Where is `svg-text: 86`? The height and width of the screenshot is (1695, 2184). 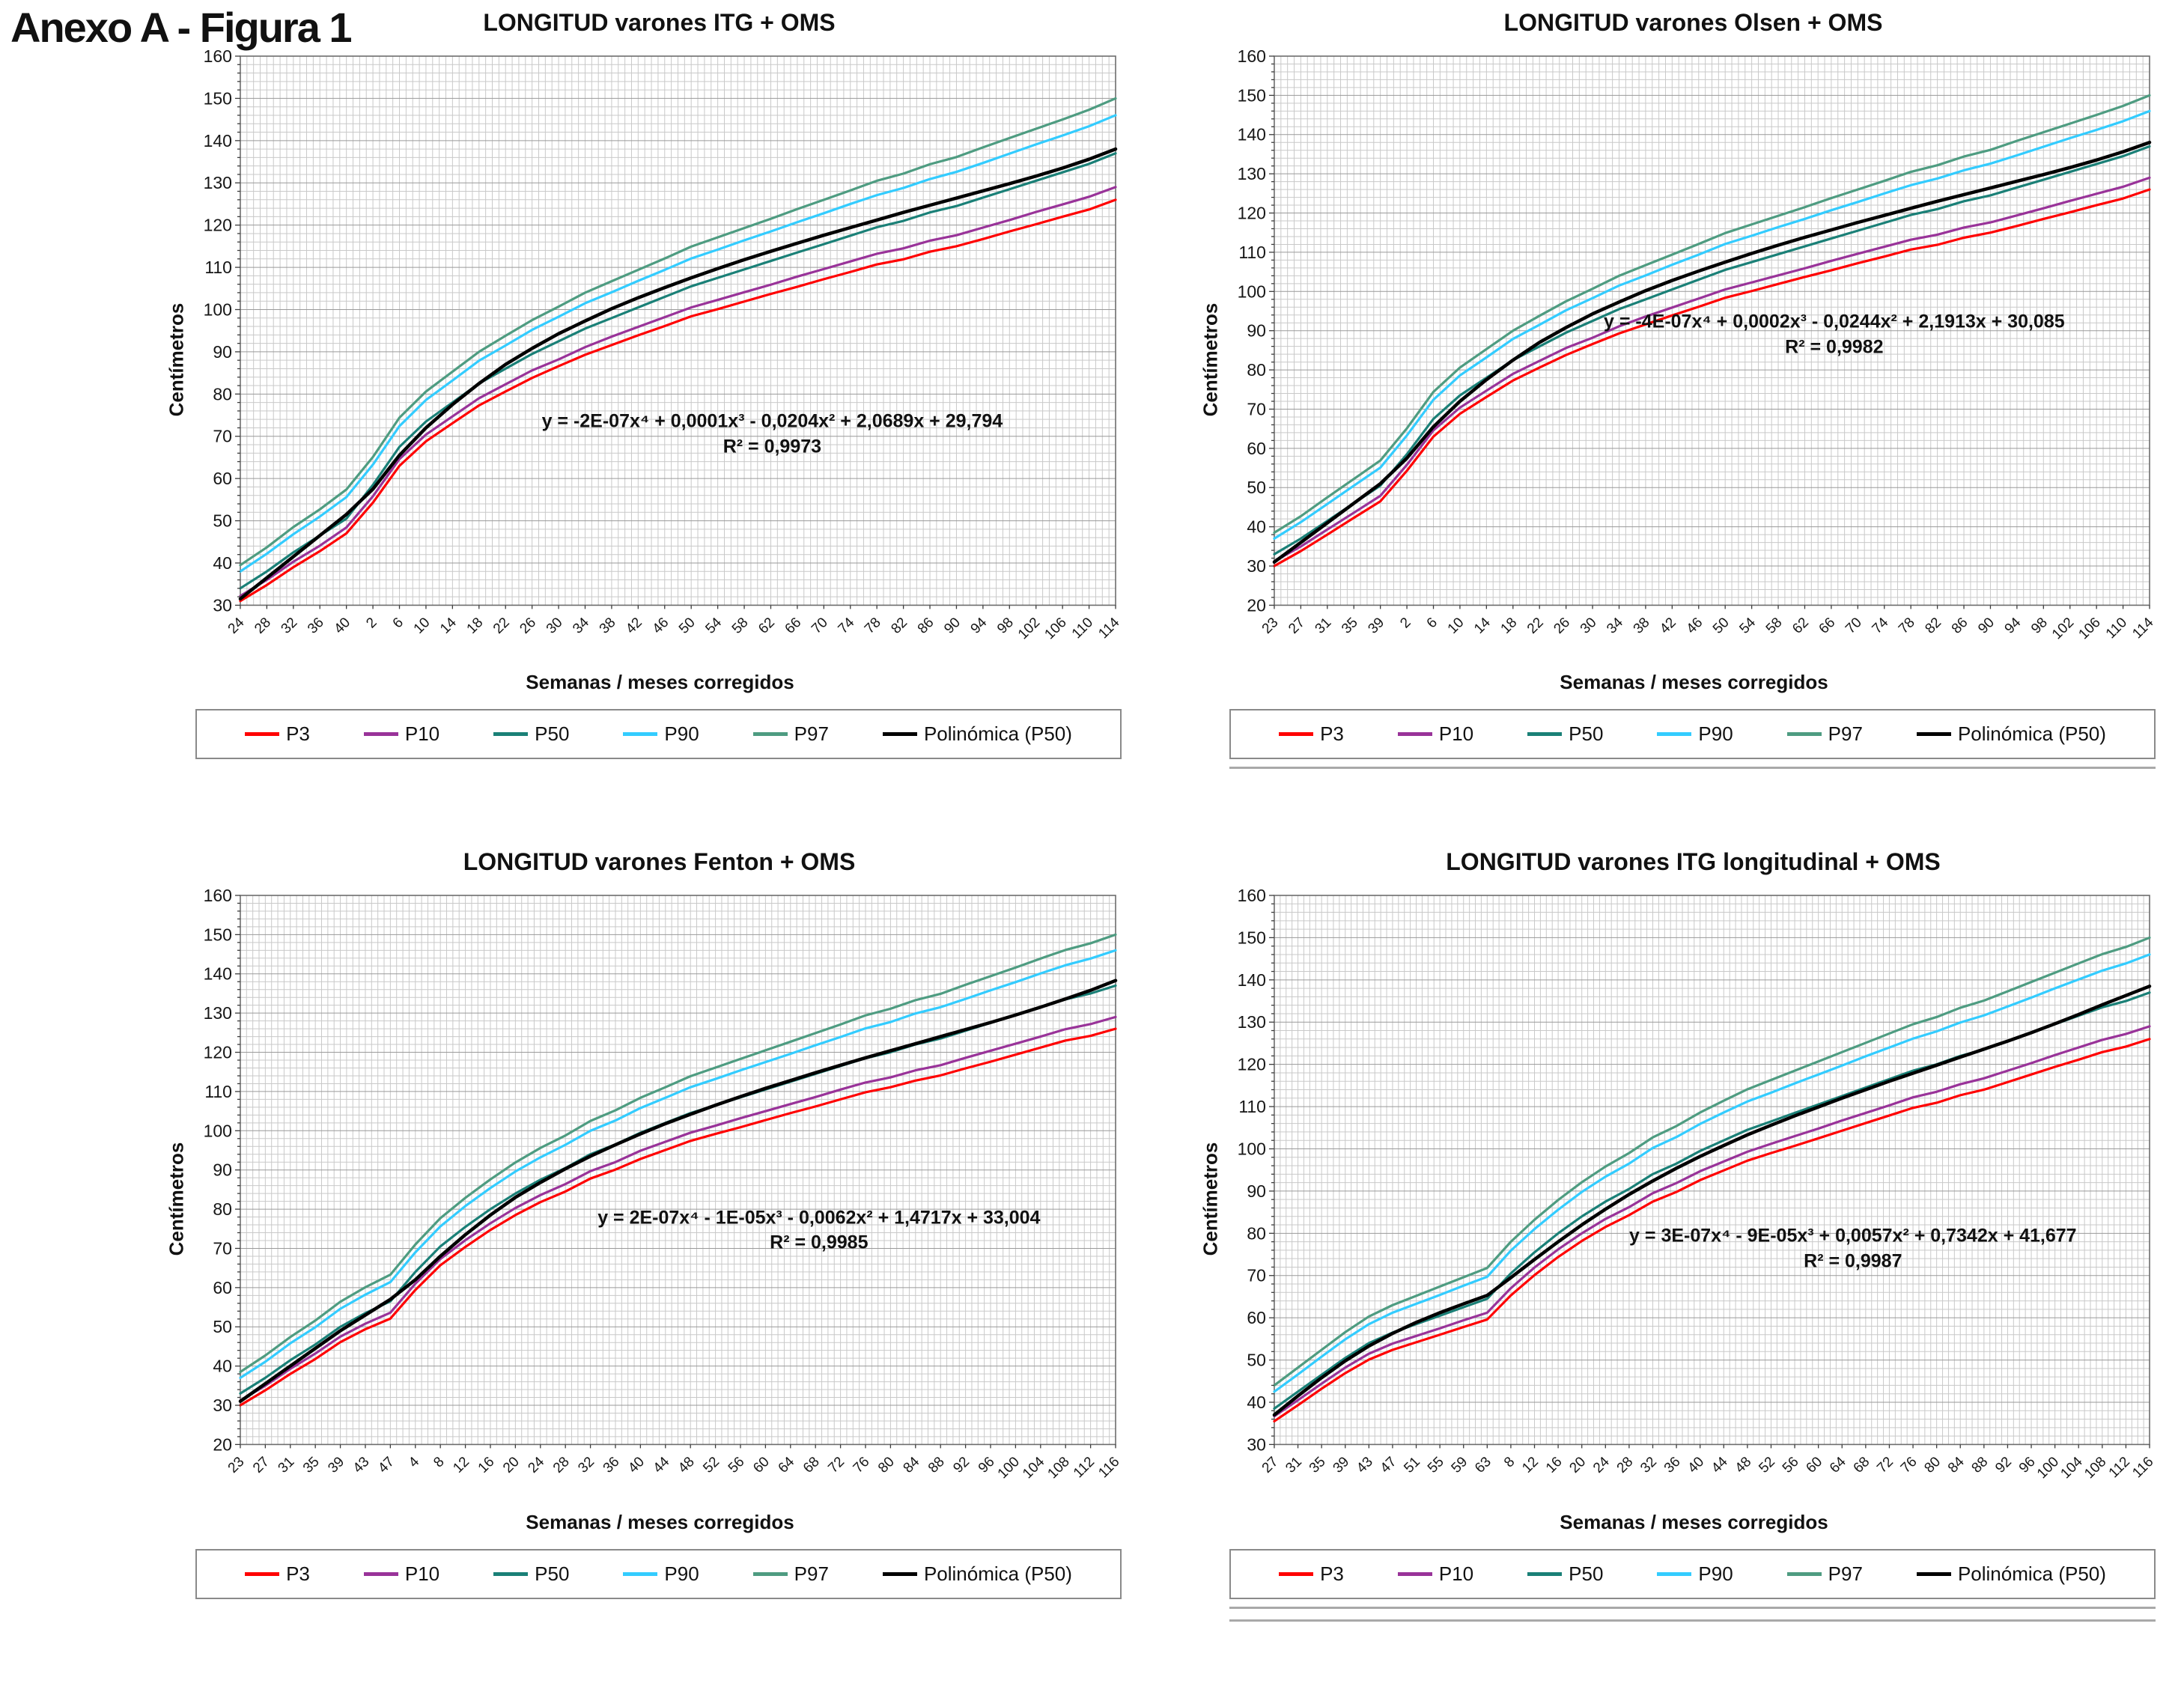 svg-text: 86 is located at coordinates (1960, 626).